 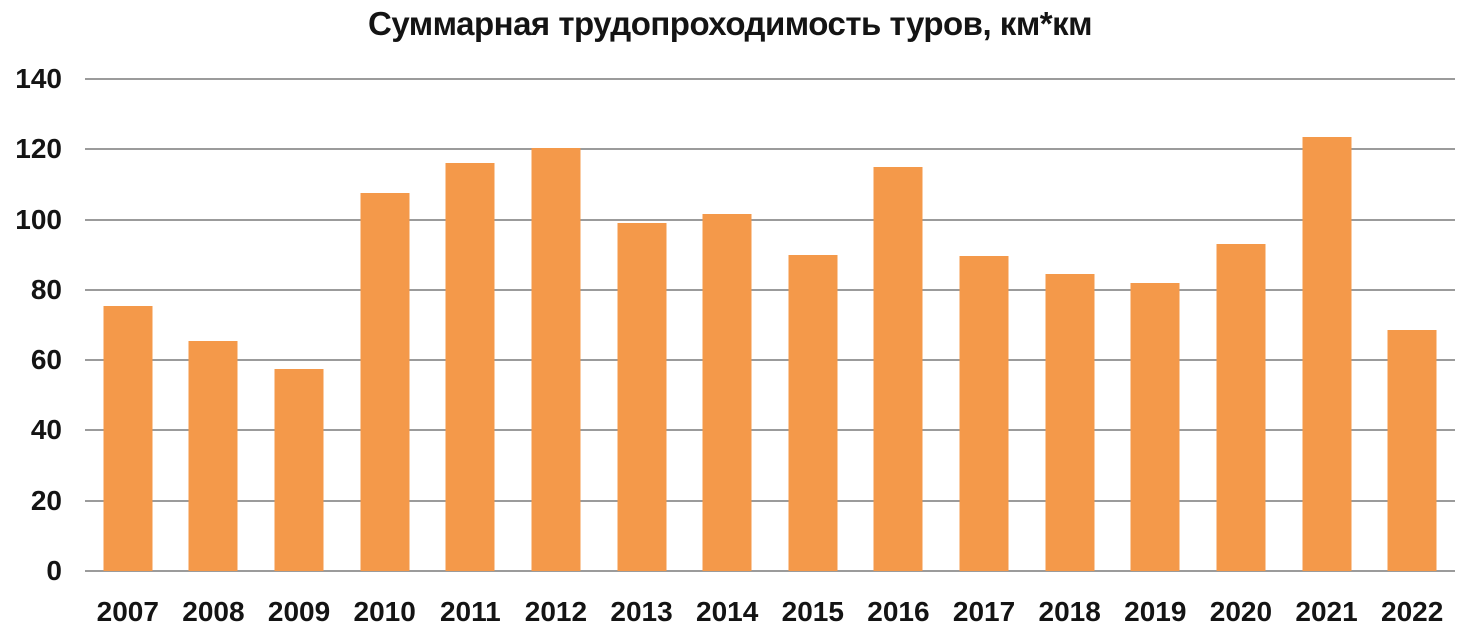 What do you see at coordinates (1241, 611) in the screenshot?
I see `x-tick-label-2020: 2020` at bounding box center [1241, 611].